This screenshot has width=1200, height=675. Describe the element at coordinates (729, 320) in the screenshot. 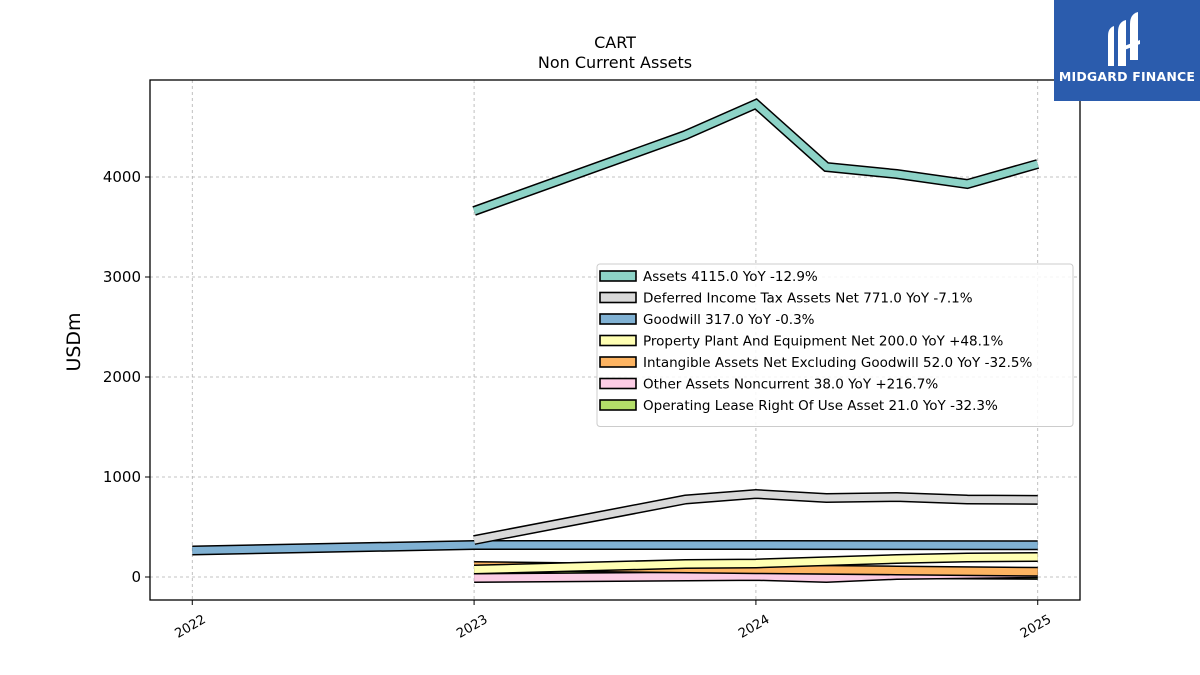

I see `legend-label: Goodwill 317.0 YoY -0.3%` at that location.